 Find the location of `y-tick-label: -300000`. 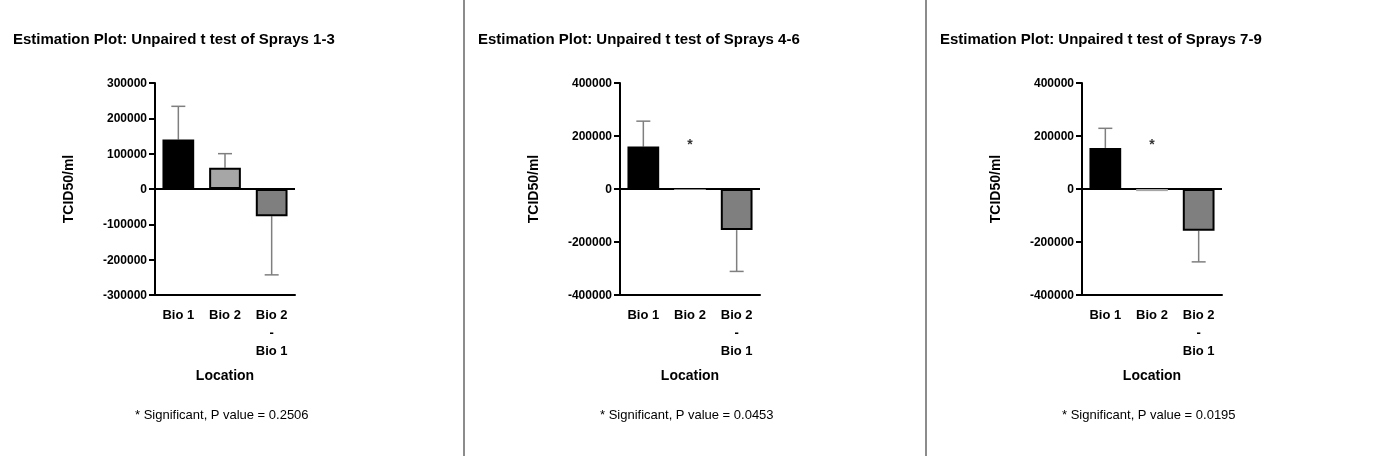

y-tick-label: -300000 is located at coordinates (125, 295).